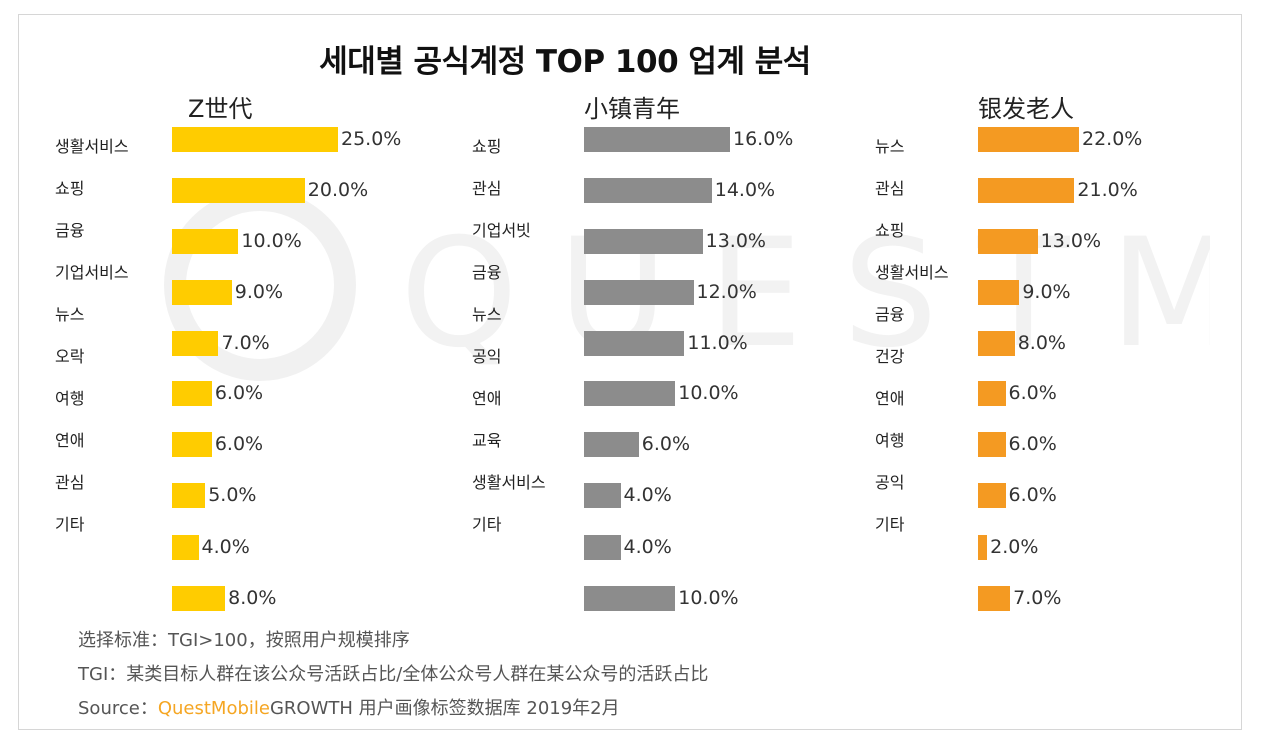 The image size is (1280, 754). Describe the element at coordinates (225, 547) in the screenshot. I see `value-label-z-8: 4.0%` at that location.